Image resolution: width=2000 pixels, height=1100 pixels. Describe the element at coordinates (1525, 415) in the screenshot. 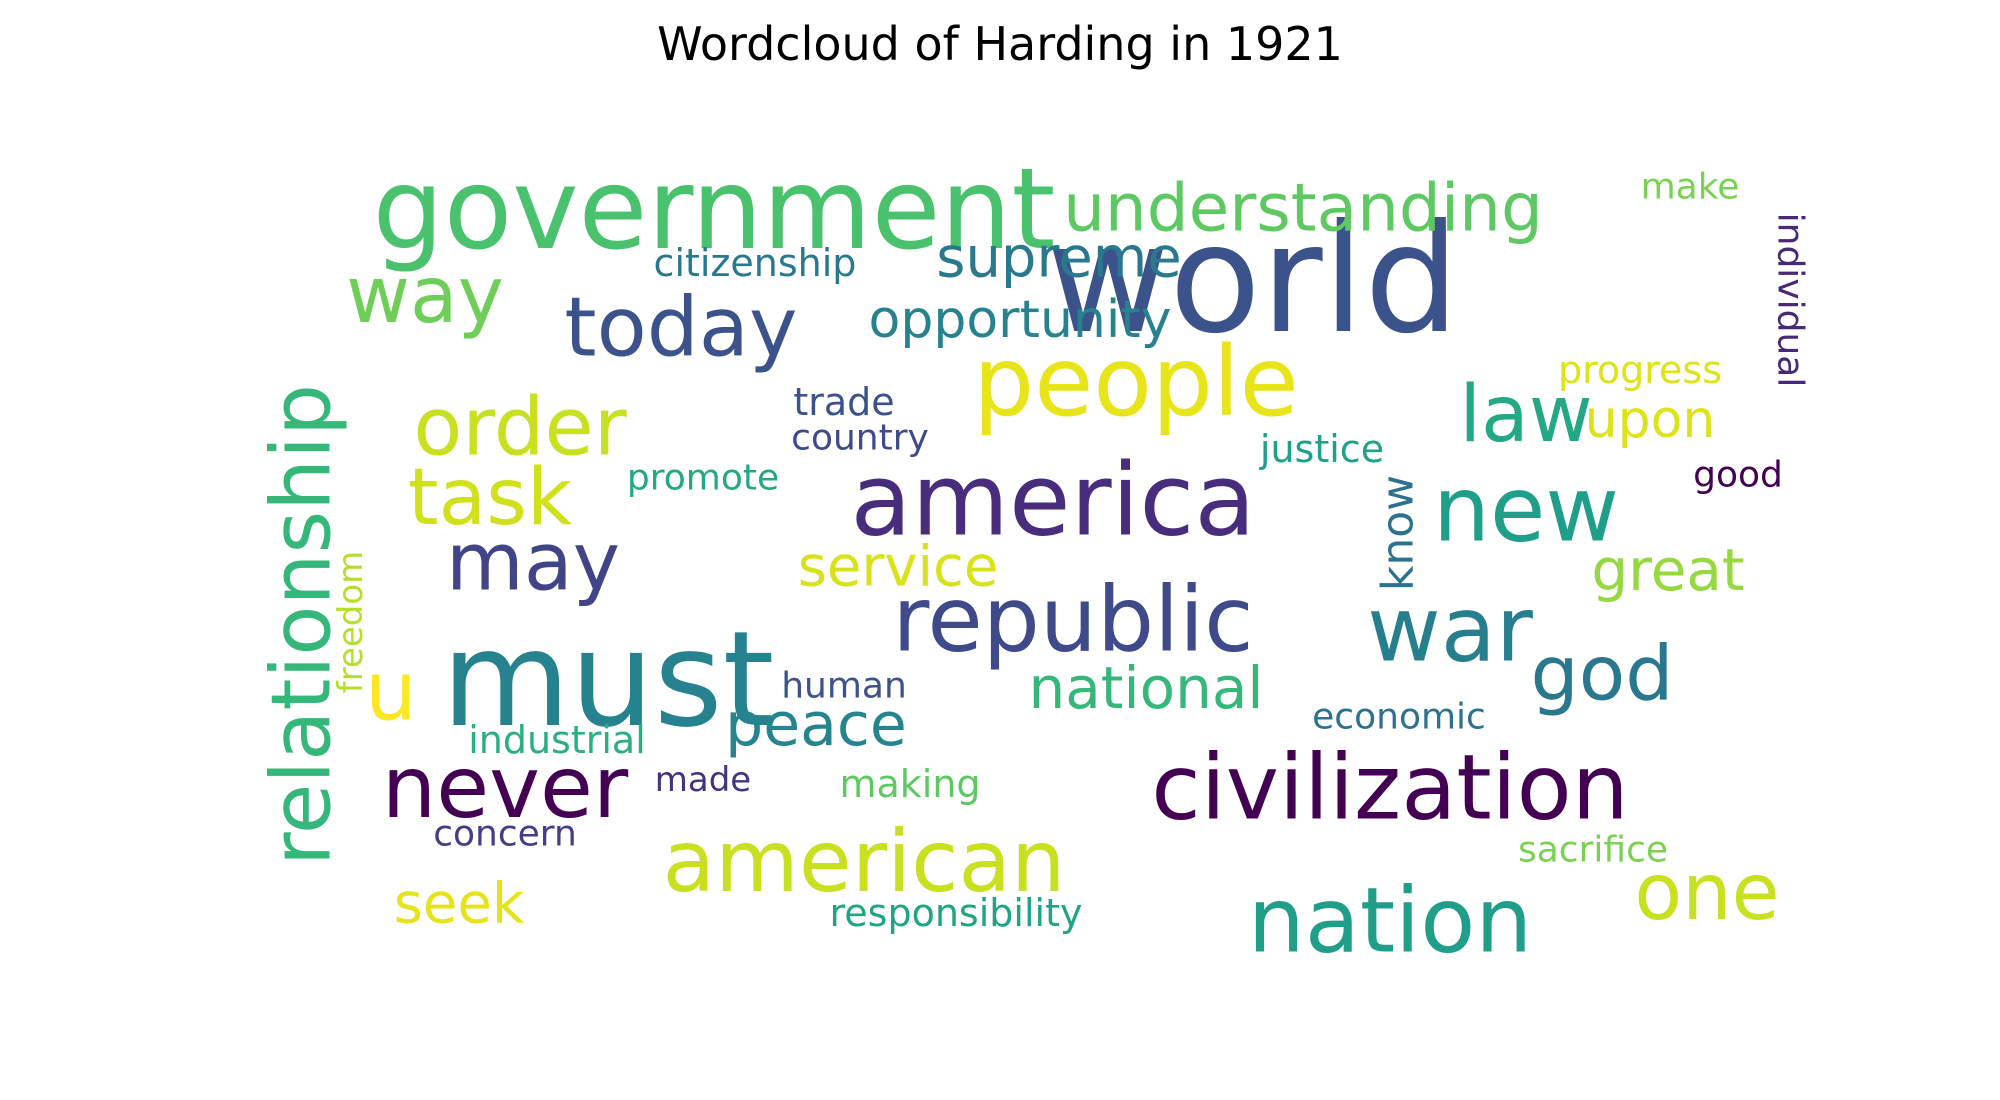

I see `word-law: law` at that location.